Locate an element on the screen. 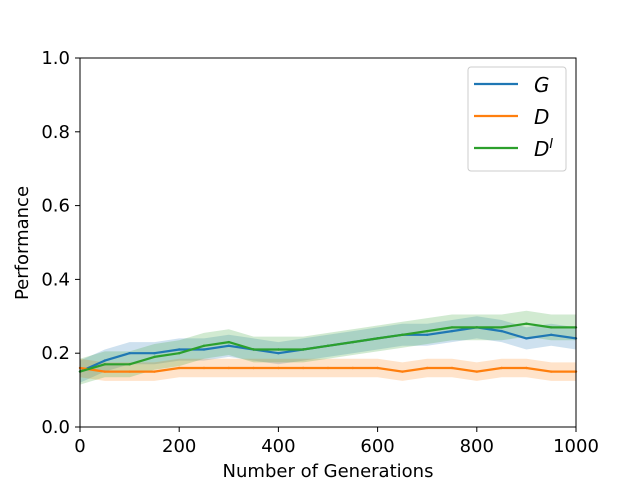 This screenshot has width=640, height=480. legend: GD DI is located at coordinates (517, 119).